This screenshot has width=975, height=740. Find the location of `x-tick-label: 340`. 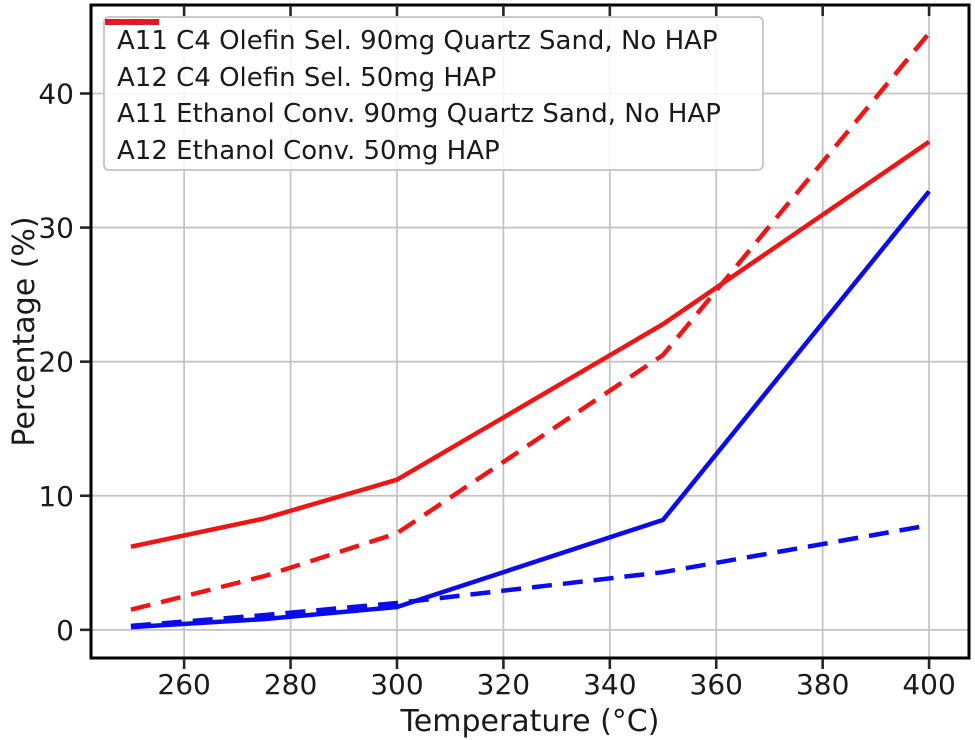

x-tick-label: 340 is located at coordinates (609, 684).